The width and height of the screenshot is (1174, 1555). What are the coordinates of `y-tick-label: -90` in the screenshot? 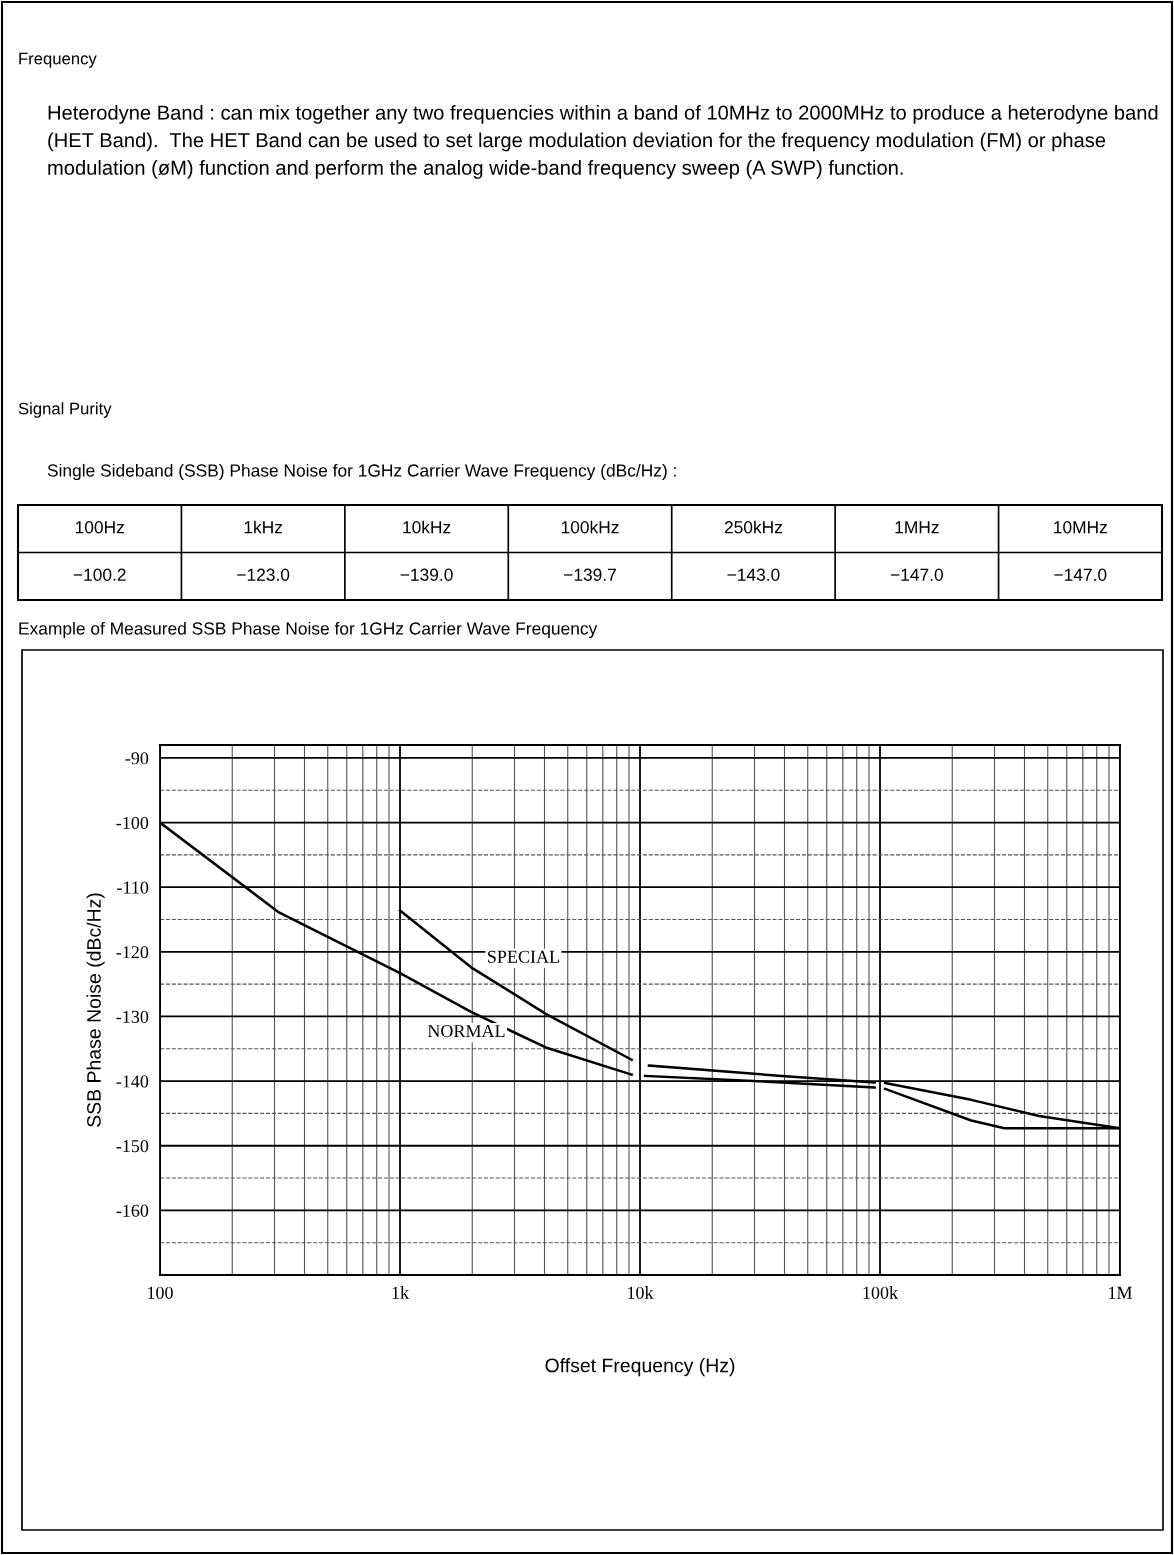 It's located at (137, 758).